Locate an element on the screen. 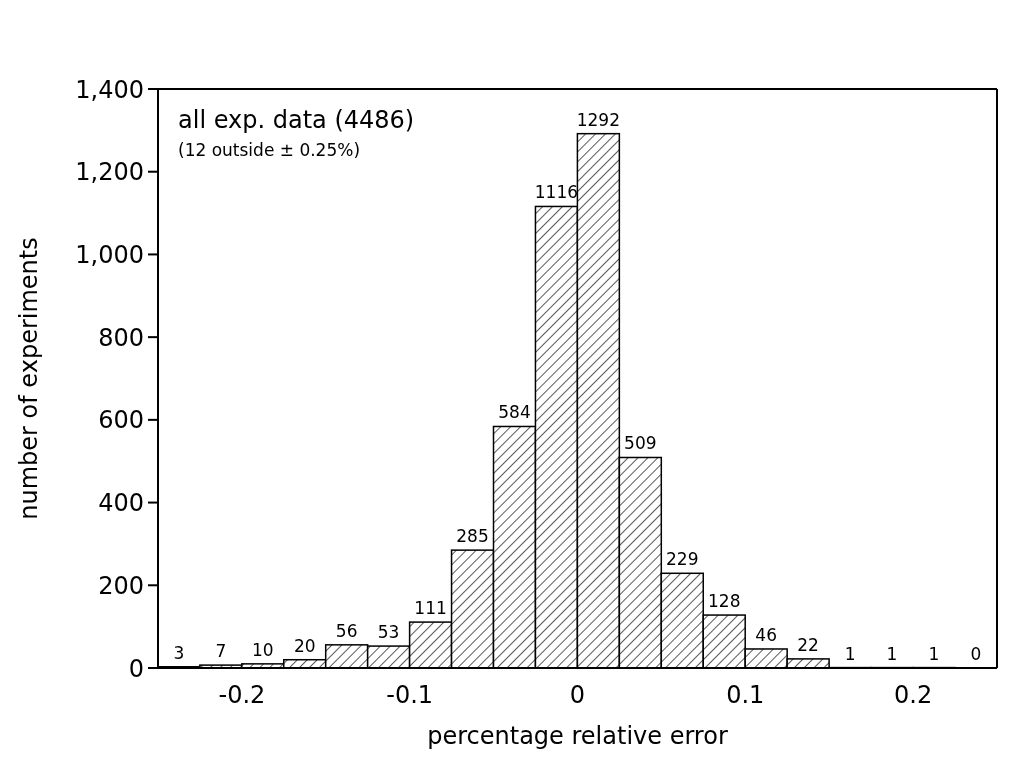 Image resolution: width=1013 pixels, height=776 pixels. data-label: 53 is located at coordinates (388, 632).